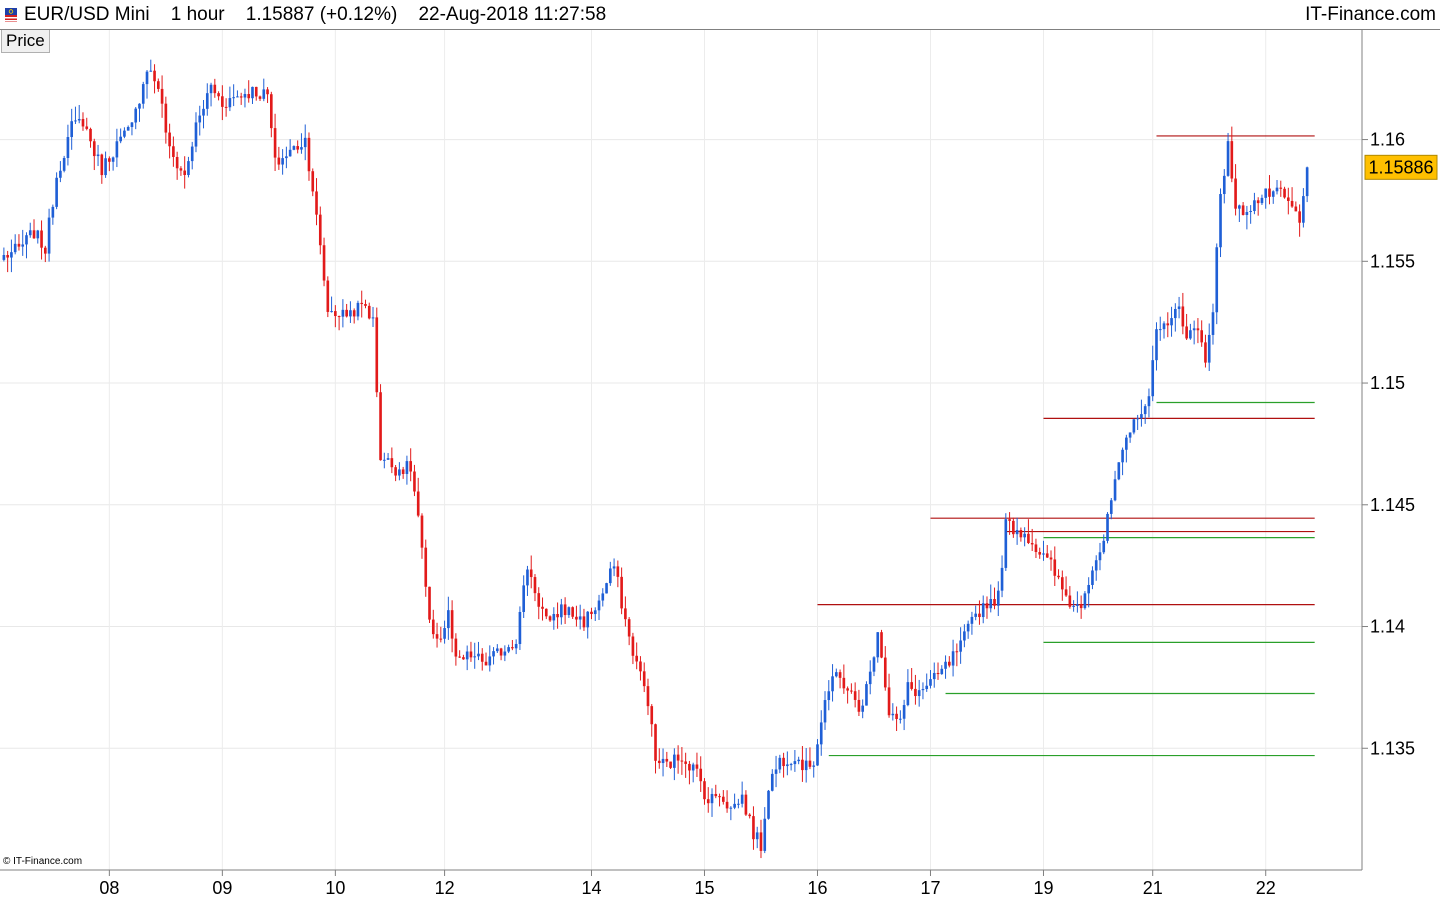 This screenshot has width=1440, height=900. What do you see at coordinates (222, 888) in the screenshot?
I see `x-tick-label: 09` at bounding box center [222, 888].